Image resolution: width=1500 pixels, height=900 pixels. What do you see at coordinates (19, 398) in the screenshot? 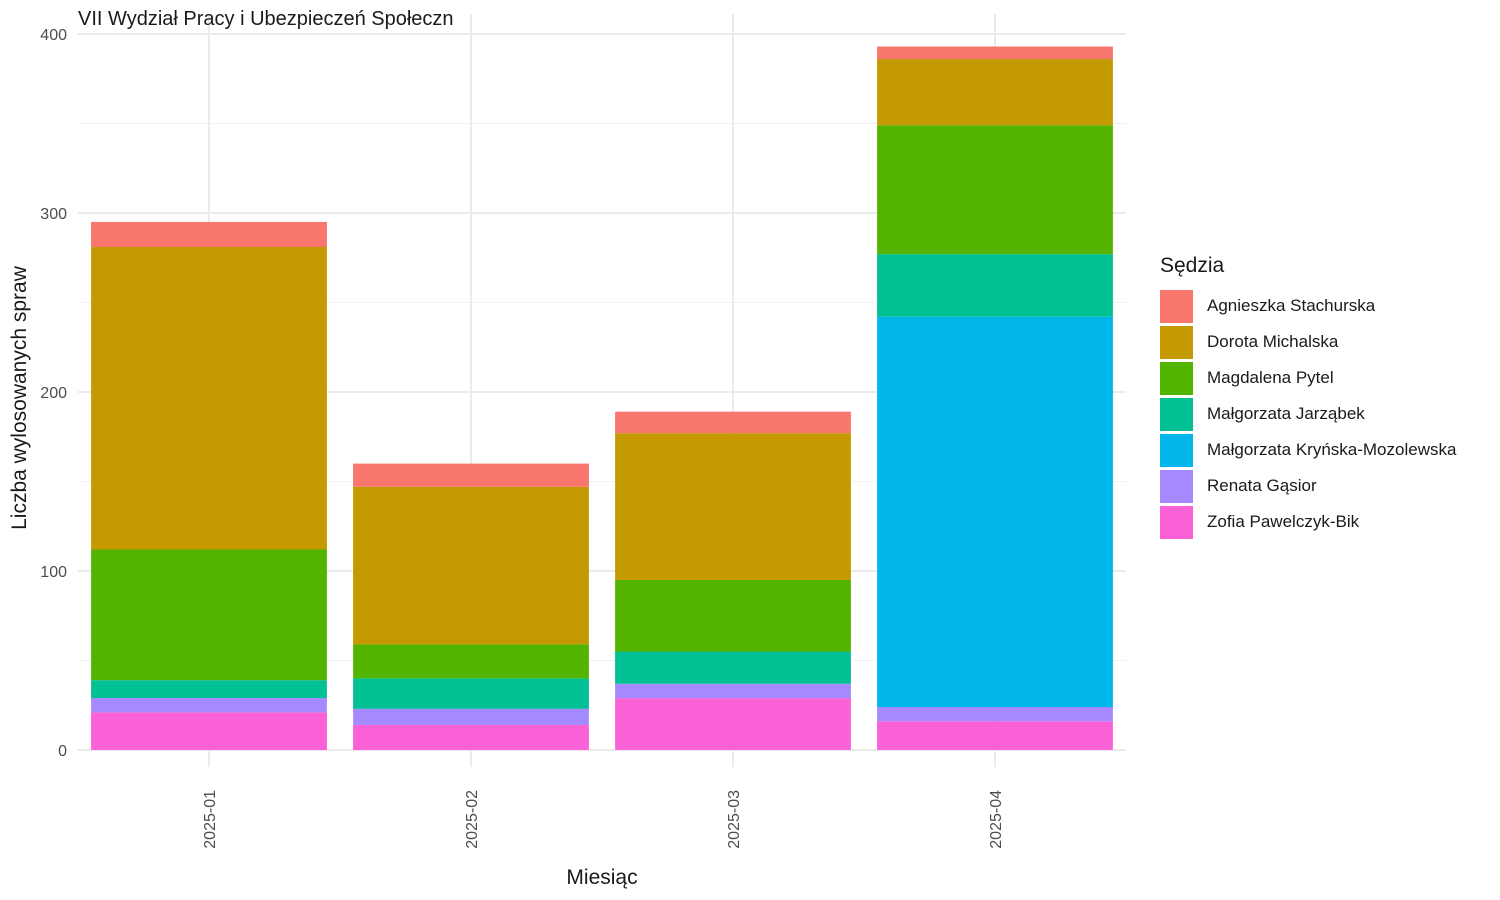
I see `y-axis-label: Liczba wylosowanych spraw` at bounding box center [19, 398].